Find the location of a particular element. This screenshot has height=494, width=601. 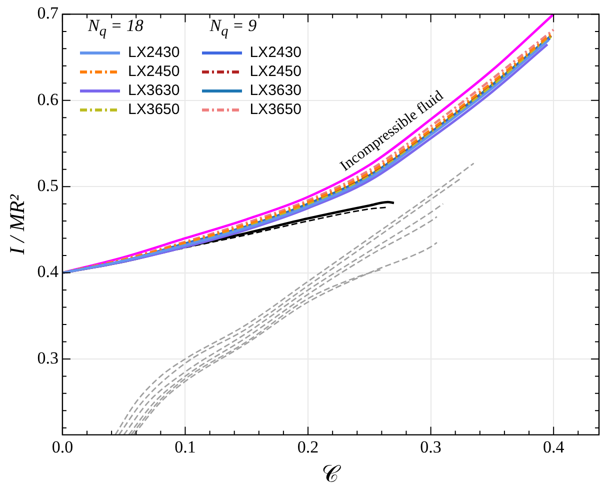

x-tick-label: 0.0 is located at coordinates (63, 446).